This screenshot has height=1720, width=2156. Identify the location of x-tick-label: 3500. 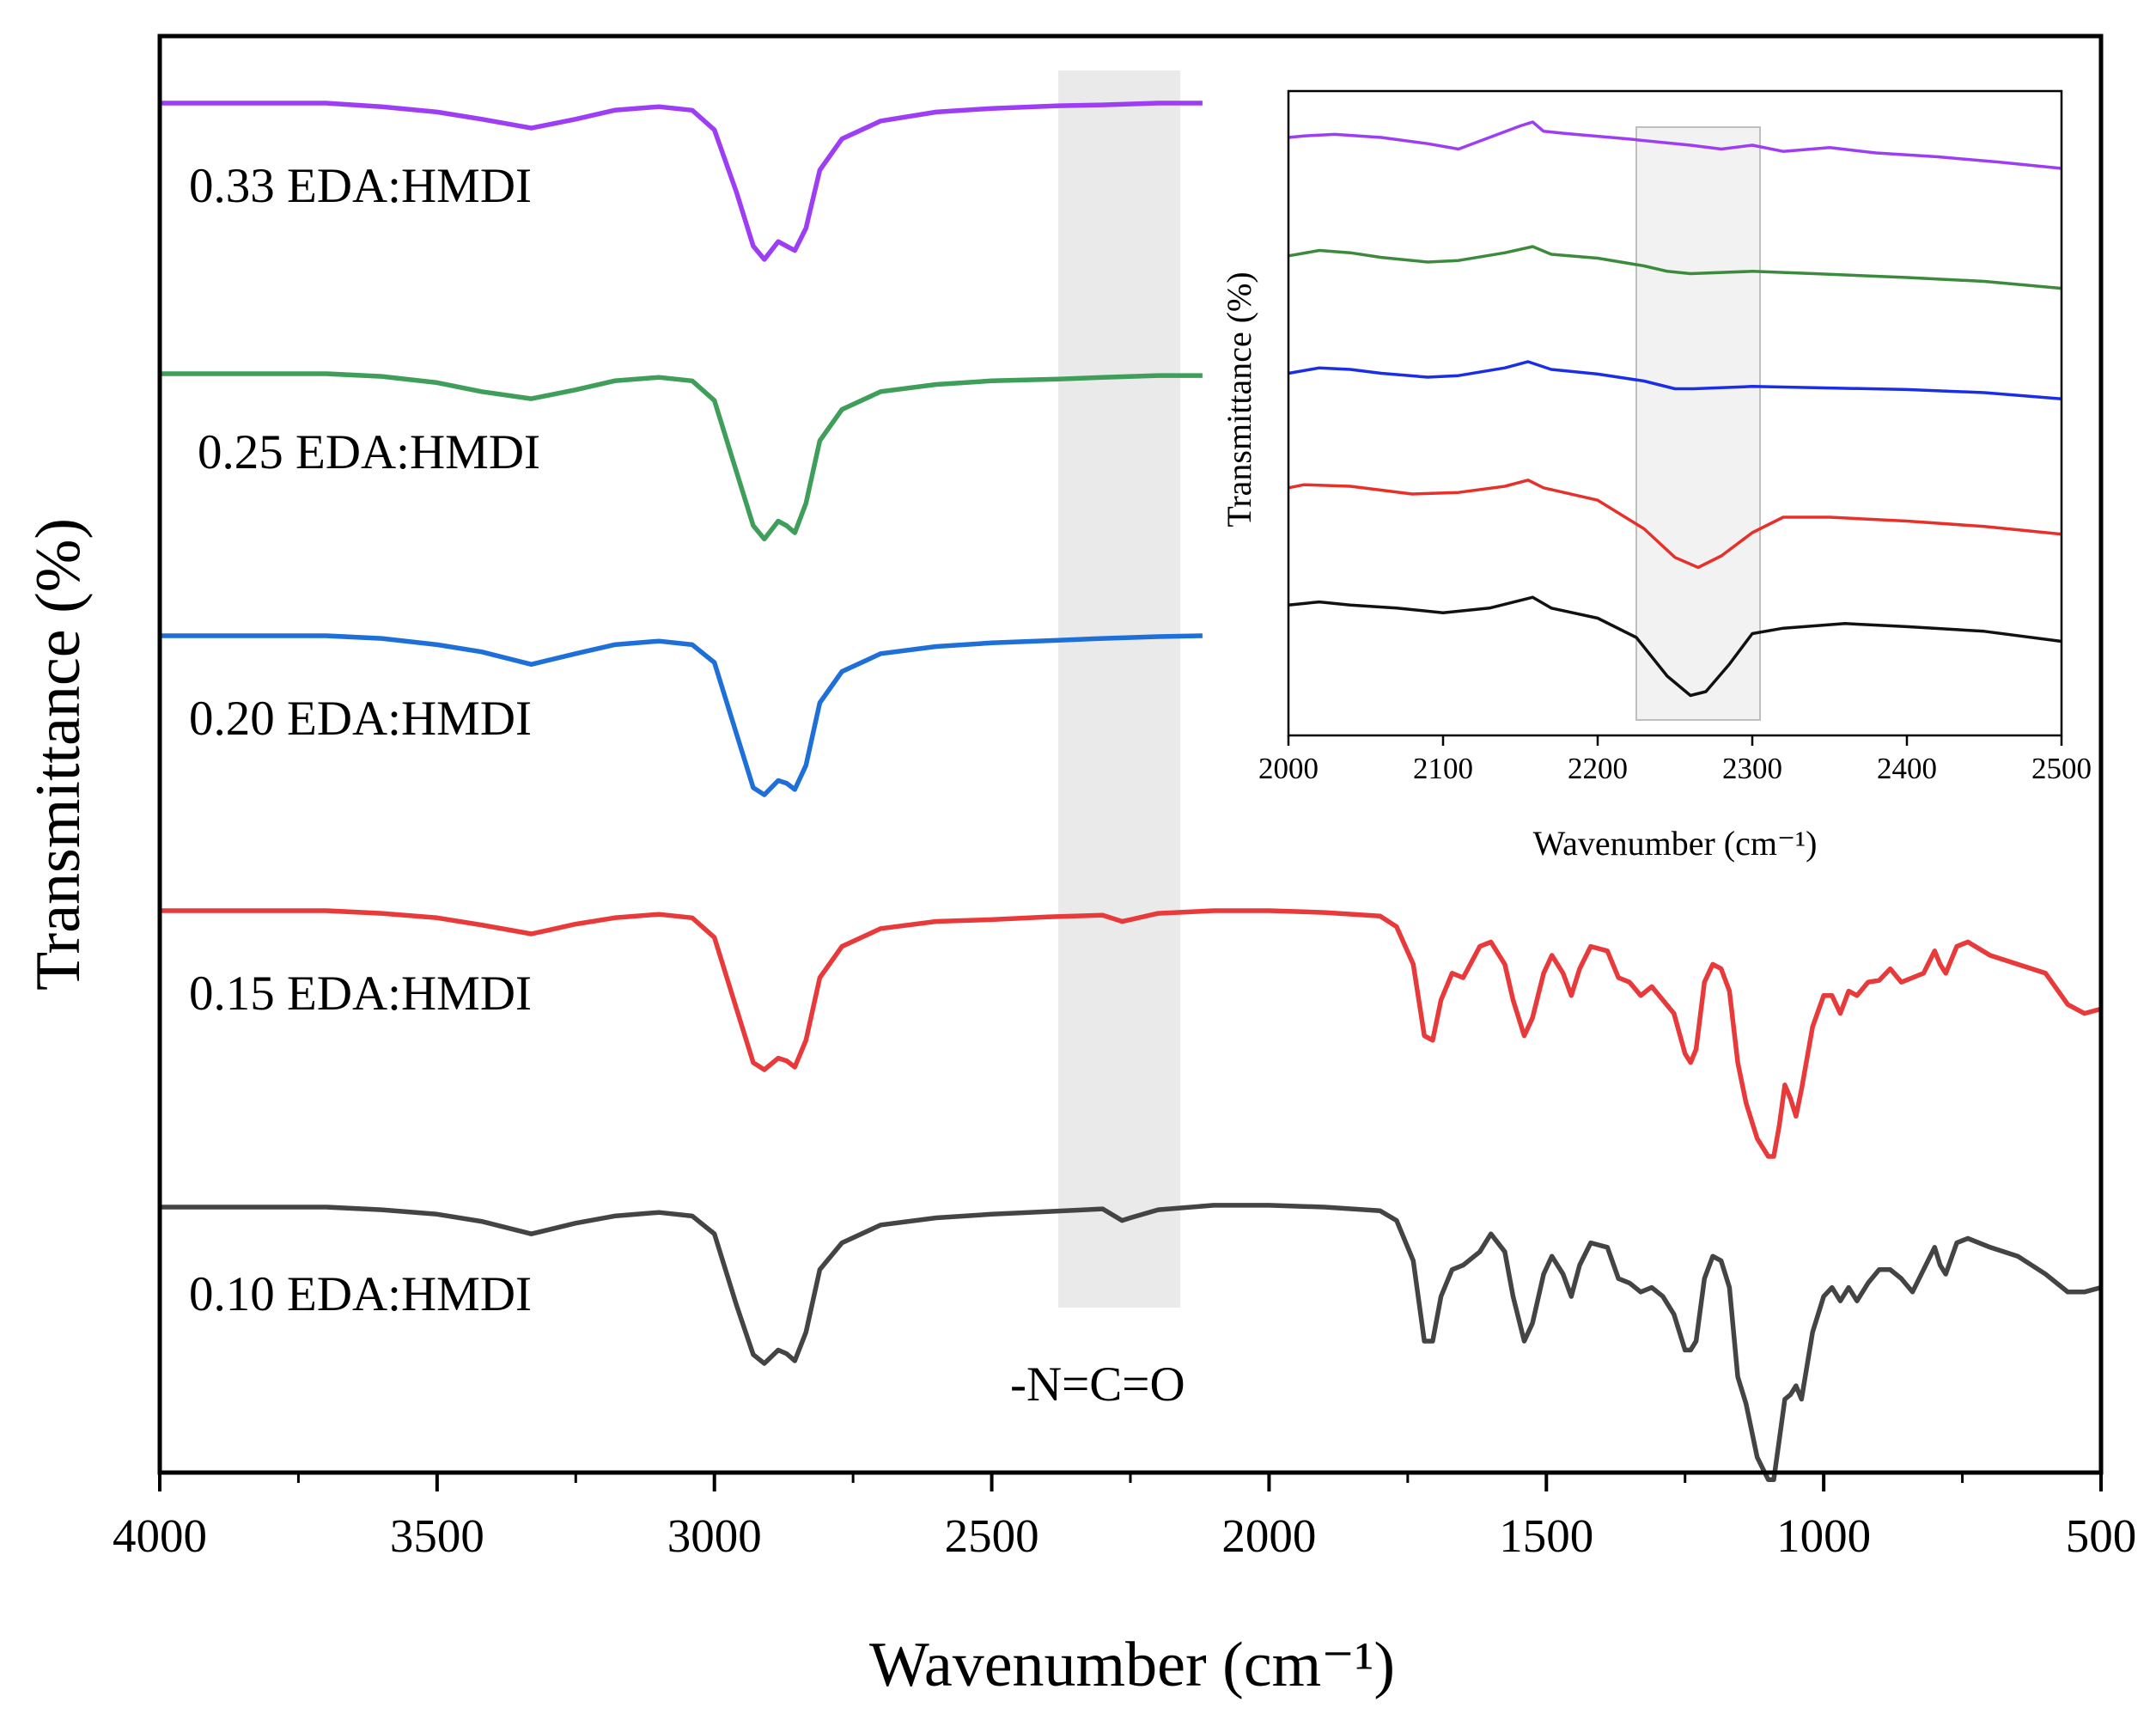
(437, 1536).